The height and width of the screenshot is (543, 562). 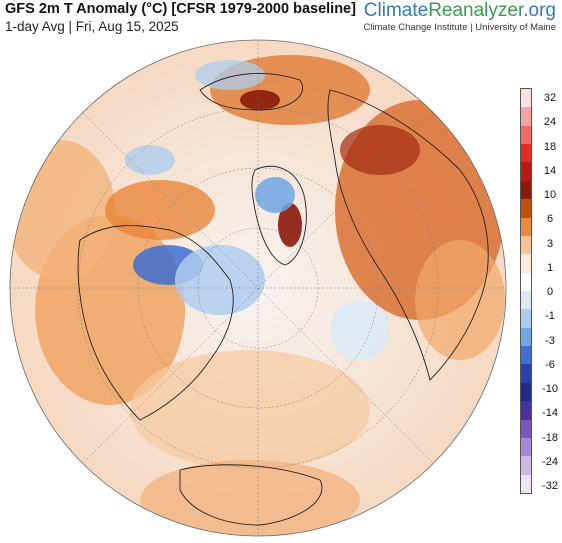 I want to click on europe-hot-spot, so click(x=260, y=100).